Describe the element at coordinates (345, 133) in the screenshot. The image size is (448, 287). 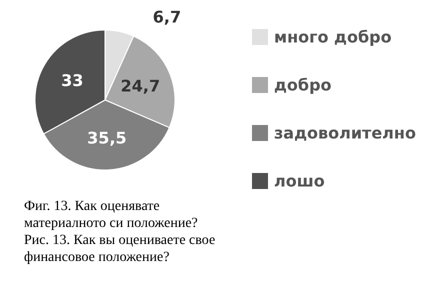
I see `legend-label: задоволително` at that location.